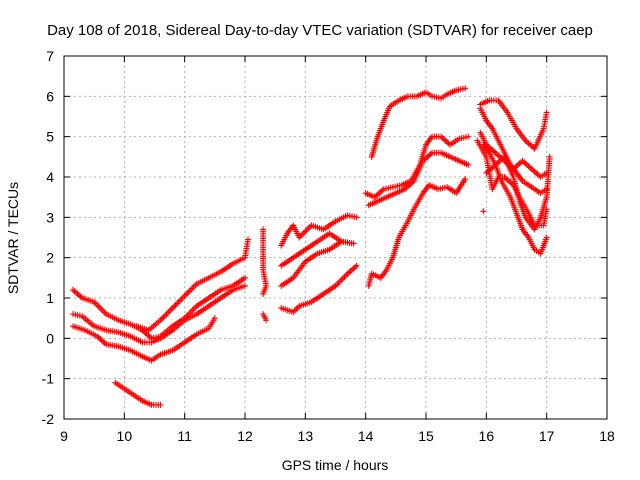 Image resolution: width=640 pixels, height=480 pixels. Describe the element at coordinates (426, 436) in the screenshot. I see `x-tick-label: 15` at that location.